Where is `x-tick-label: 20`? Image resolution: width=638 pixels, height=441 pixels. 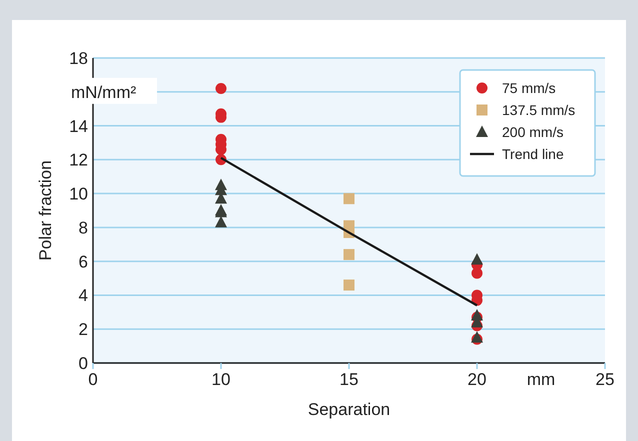 x-tick-label: 20 is located at coordinates (477, 379).